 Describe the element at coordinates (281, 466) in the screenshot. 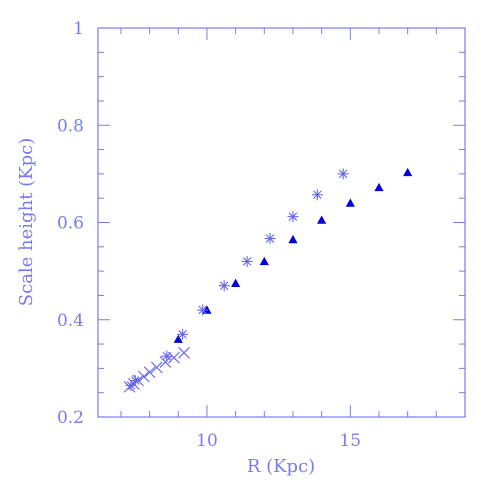

I see `x-axis-label: R (Kpc)` at that location.